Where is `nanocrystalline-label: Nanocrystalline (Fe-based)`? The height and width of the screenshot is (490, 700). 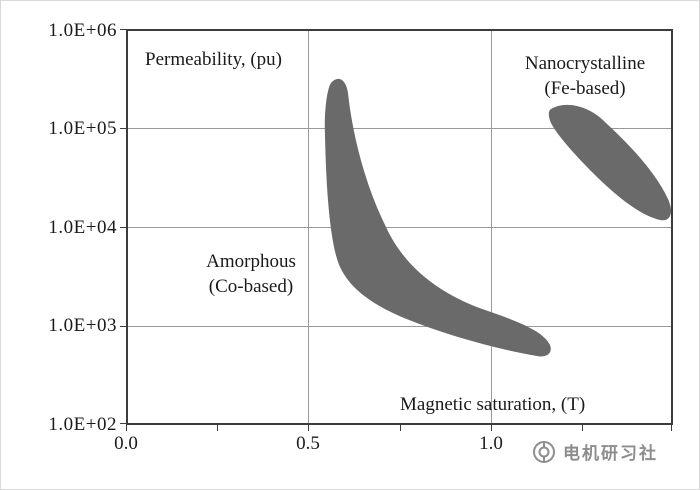 nanocrystalline-label: Nanocrystalline (Fe-based) is located at coordinates (585, 76).